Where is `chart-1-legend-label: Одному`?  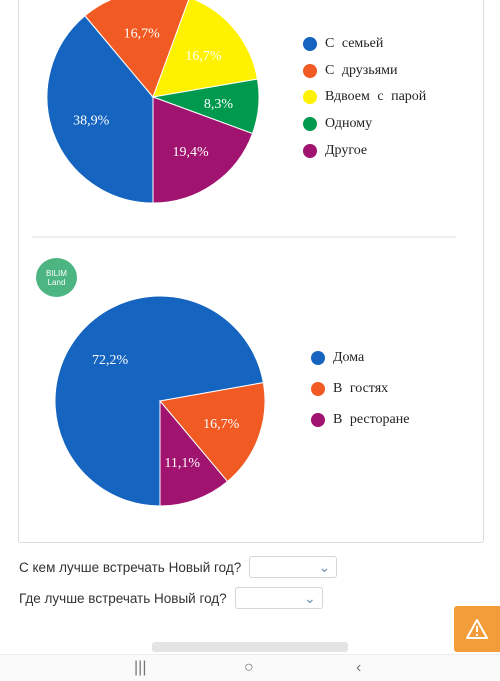 chart-1-legend-label: Одному is located at coordinates (349, 124).